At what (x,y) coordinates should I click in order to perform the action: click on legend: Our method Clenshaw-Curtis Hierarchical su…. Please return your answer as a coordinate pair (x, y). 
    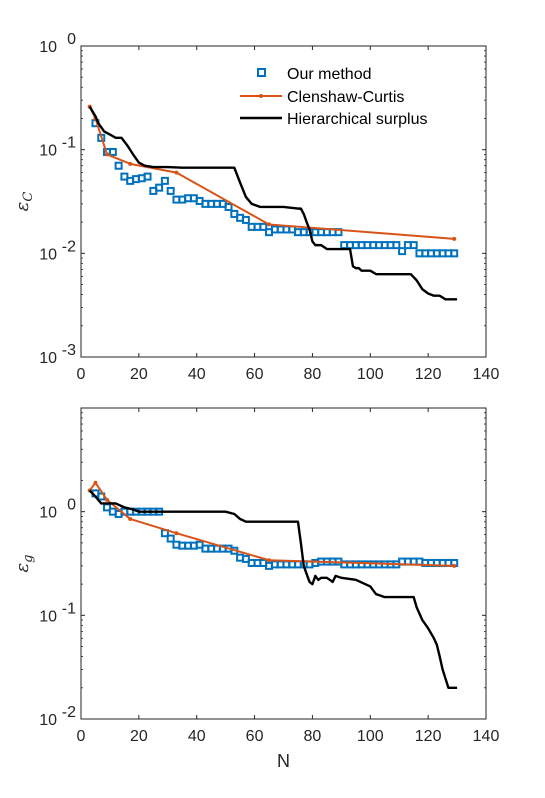
    Looking at the image, I should click on (334, 97).